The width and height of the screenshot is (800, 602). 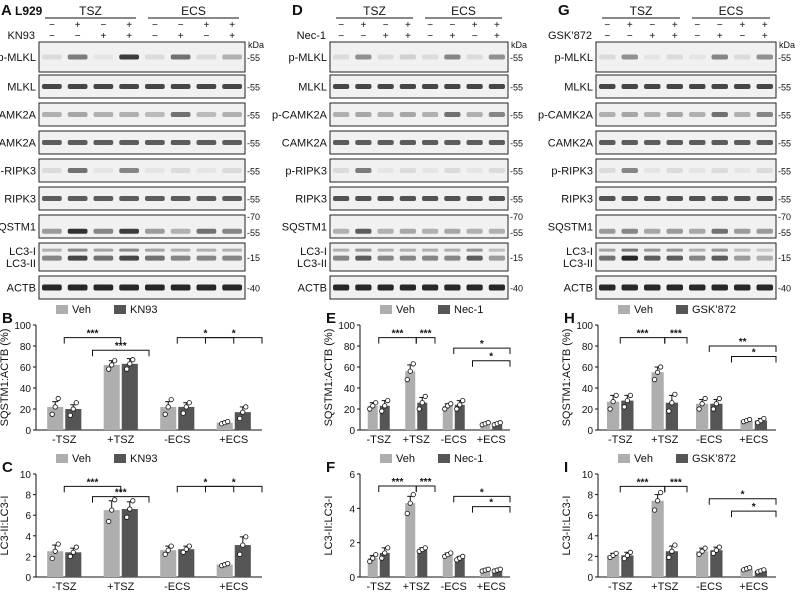 I want to click on y-tick-label: 40, so click(x=350, y=389).